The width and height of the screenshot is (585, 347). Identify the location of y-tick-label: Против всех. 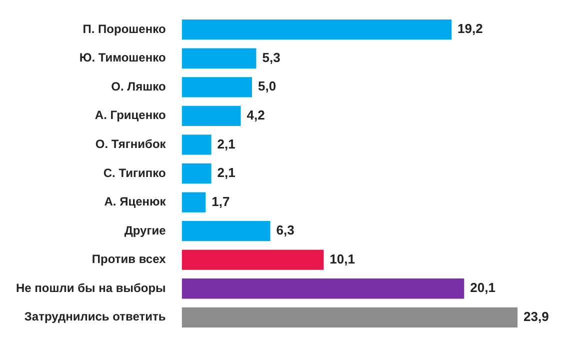
(129, 259).